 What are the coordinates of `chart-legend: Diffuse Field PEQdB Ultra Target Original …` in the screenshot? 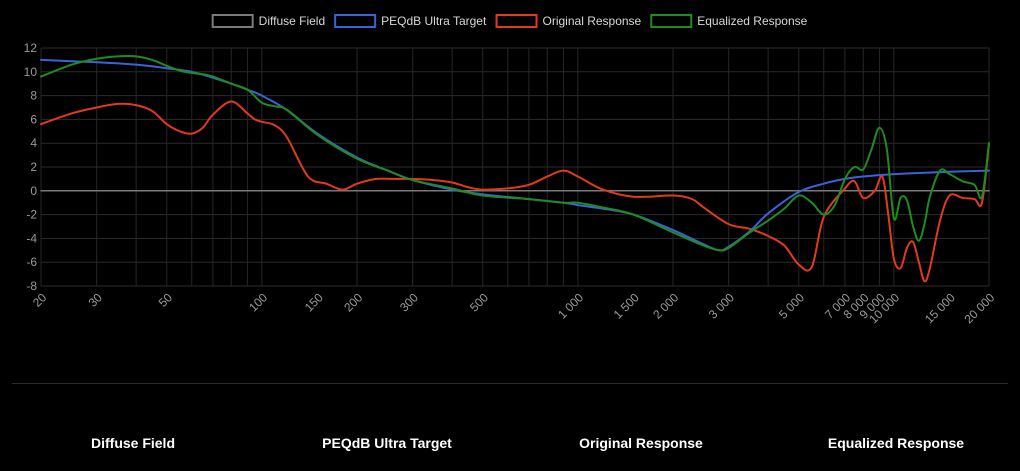 It's located at (509, 21).